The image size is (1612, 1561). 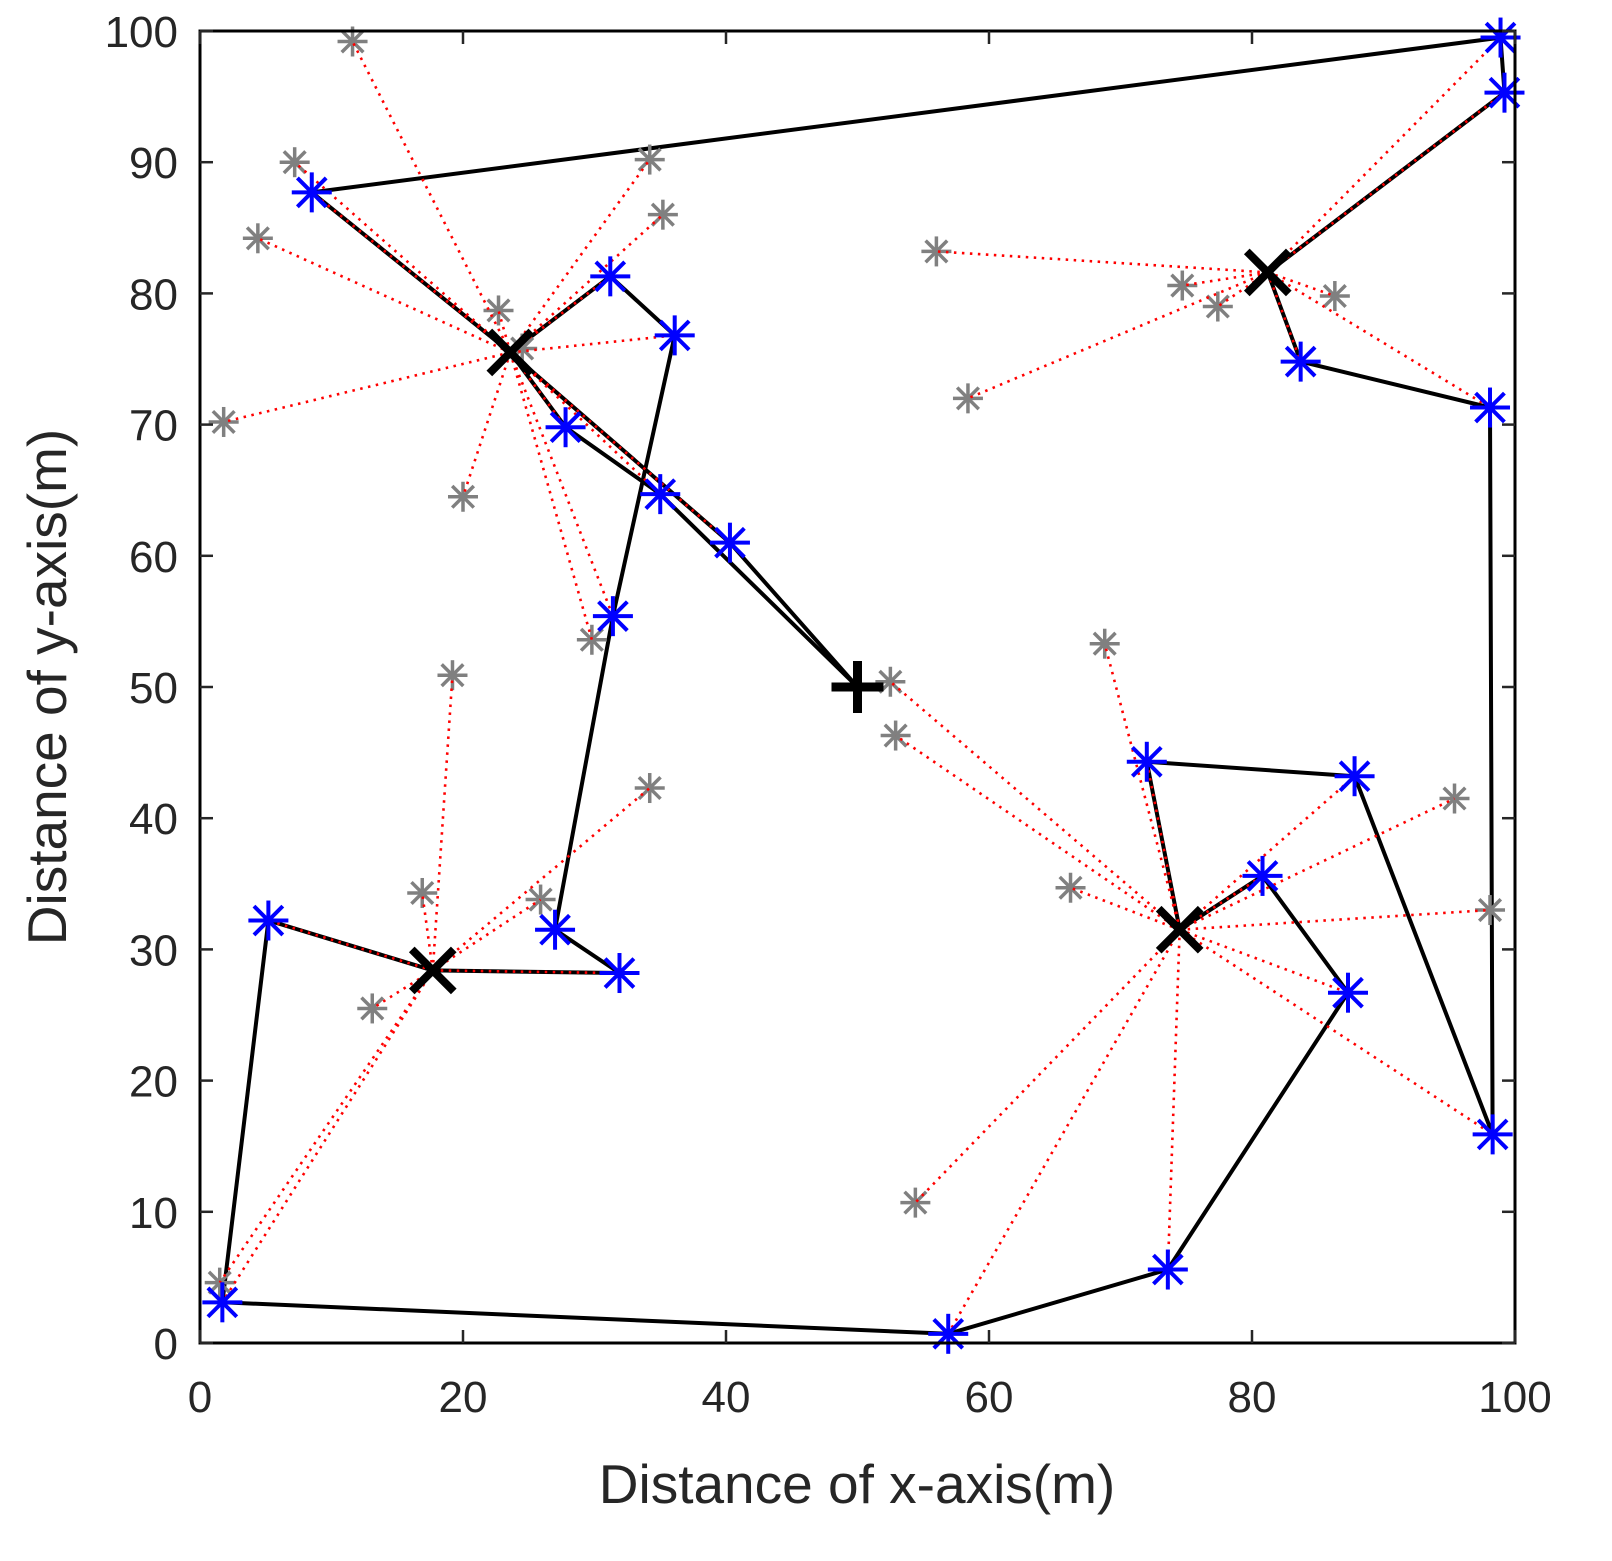 I want to click on y-tick-label: 30, so click(x=153, y=950).